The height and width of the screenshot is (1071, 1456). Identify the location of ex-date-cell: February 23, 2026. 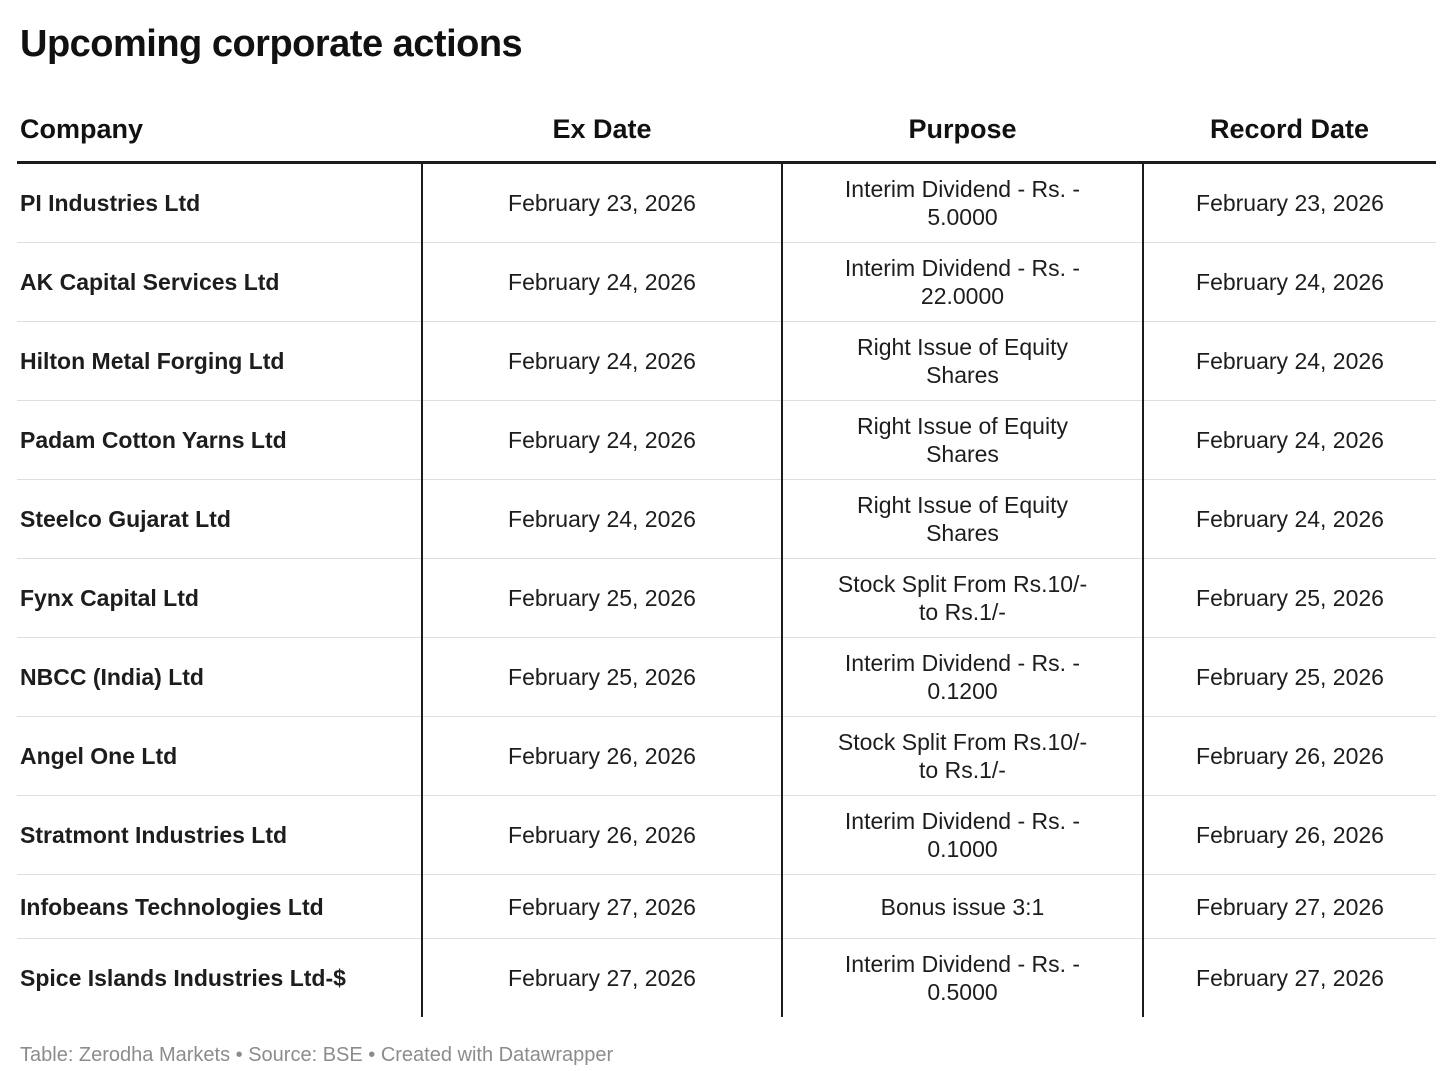
(602, 202).